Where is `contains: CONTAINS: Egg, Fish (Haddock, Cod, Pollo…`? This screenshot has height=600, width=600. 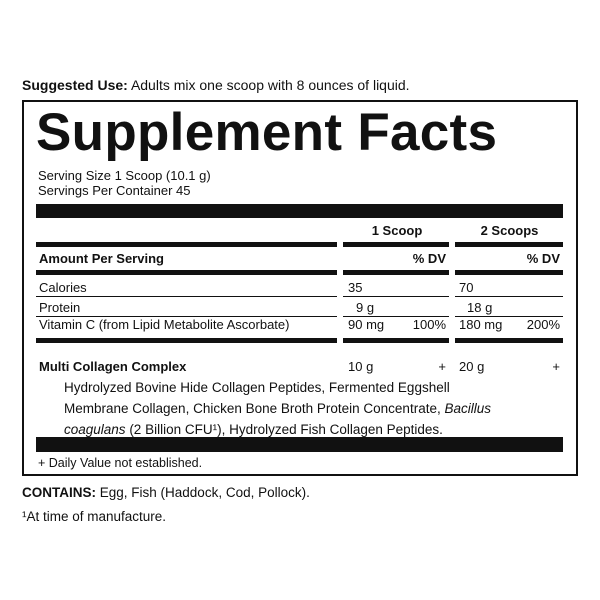 contains: CONTAINS: Egg, Fish (Haddock, Cod, Pollo… is located at coordinates (166, 492).